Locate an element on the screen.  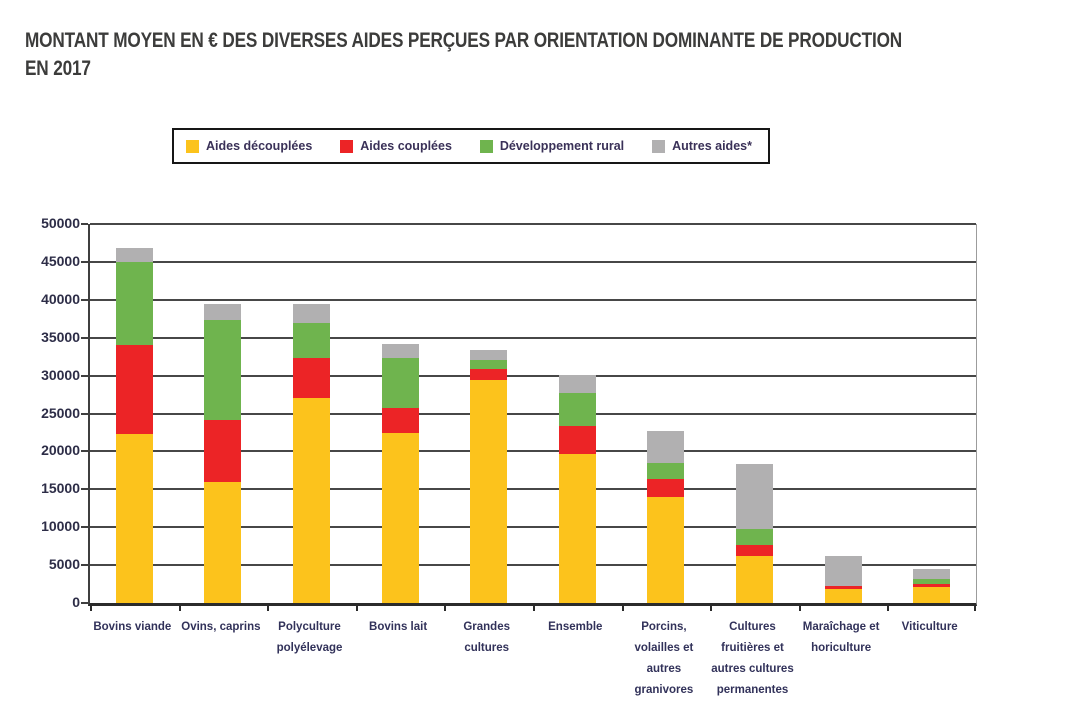
category-label-line: permanentes is located at coordinates (752, 690).